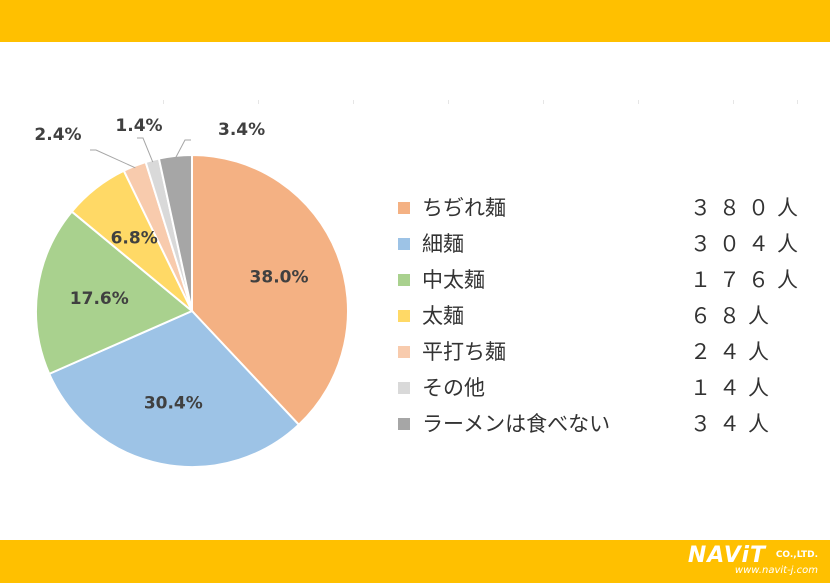  Describe the element at coordinates (748, 244) in the screenshot. I see `legend-count: ３０４人` at that location.